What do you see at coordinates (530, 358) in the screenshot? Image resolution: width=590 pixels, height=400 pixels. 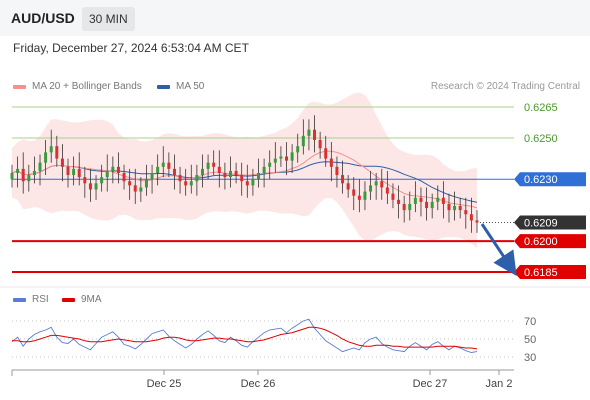 I see `rsi-tick-30: 30` at bounding box center [530, 358].